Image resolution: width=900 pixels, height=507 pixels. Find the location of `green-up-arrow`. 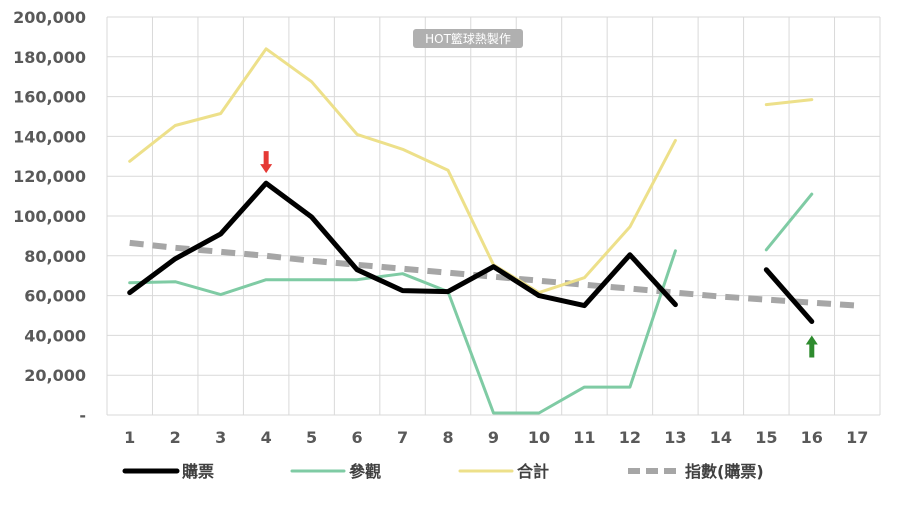

green-up-arrow is located at coordinates (811, 346).